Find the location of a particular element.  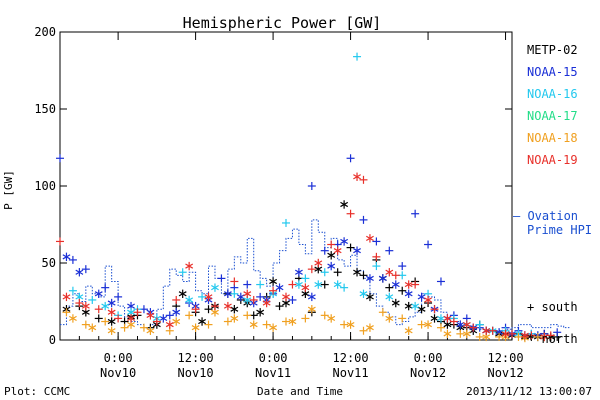

y-tick-label: 200 is located at coordinates (45, 32).